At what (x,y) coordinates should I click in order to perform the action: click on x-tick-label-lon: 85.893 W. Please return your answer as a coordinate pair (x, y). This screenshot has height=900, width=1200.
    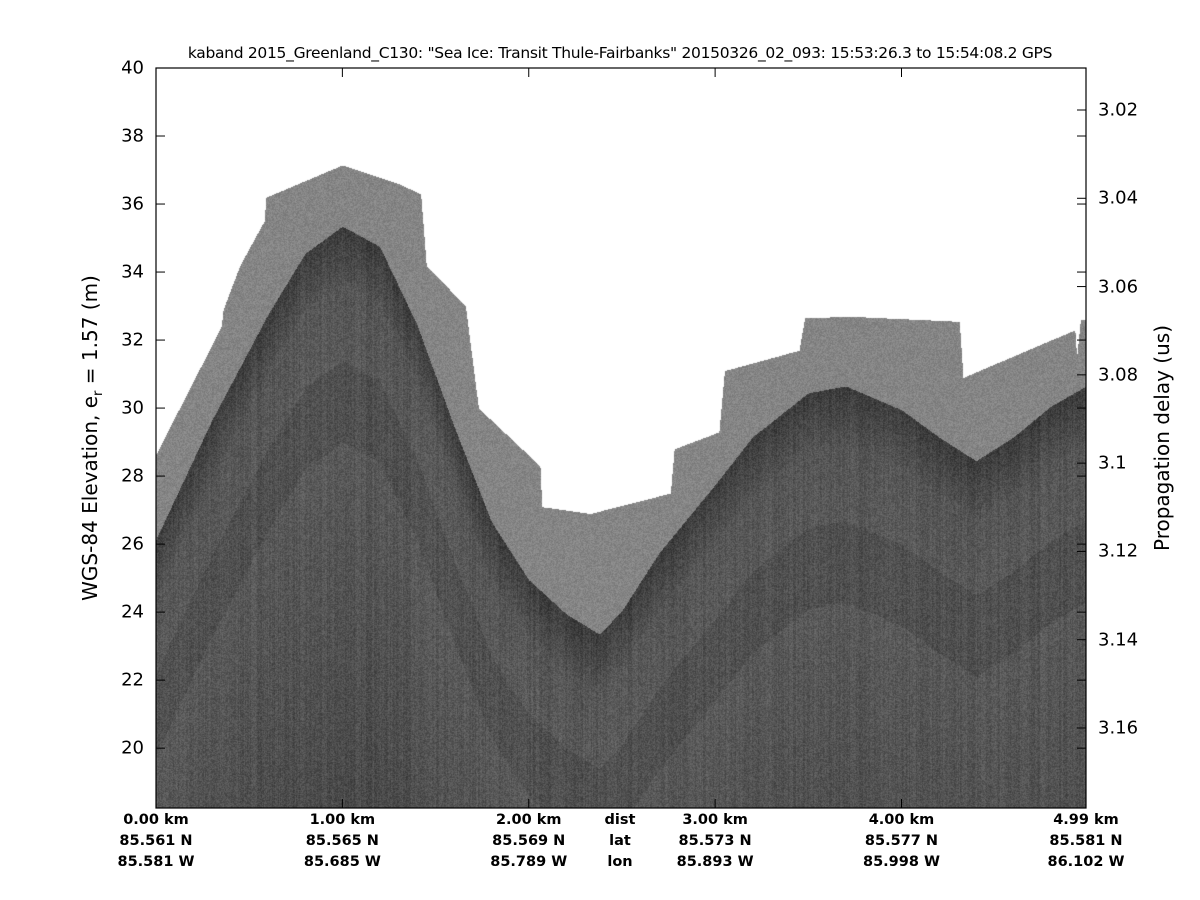
    Looking at the image, I should click on (715, 862).